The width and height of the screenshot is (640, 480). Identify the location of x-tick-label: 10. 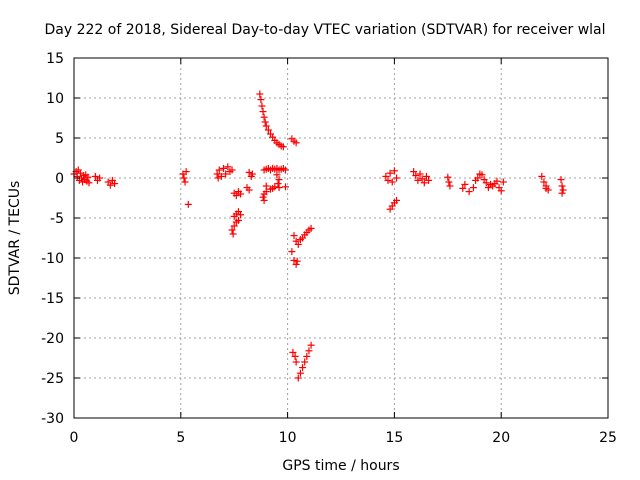
(288, 438).